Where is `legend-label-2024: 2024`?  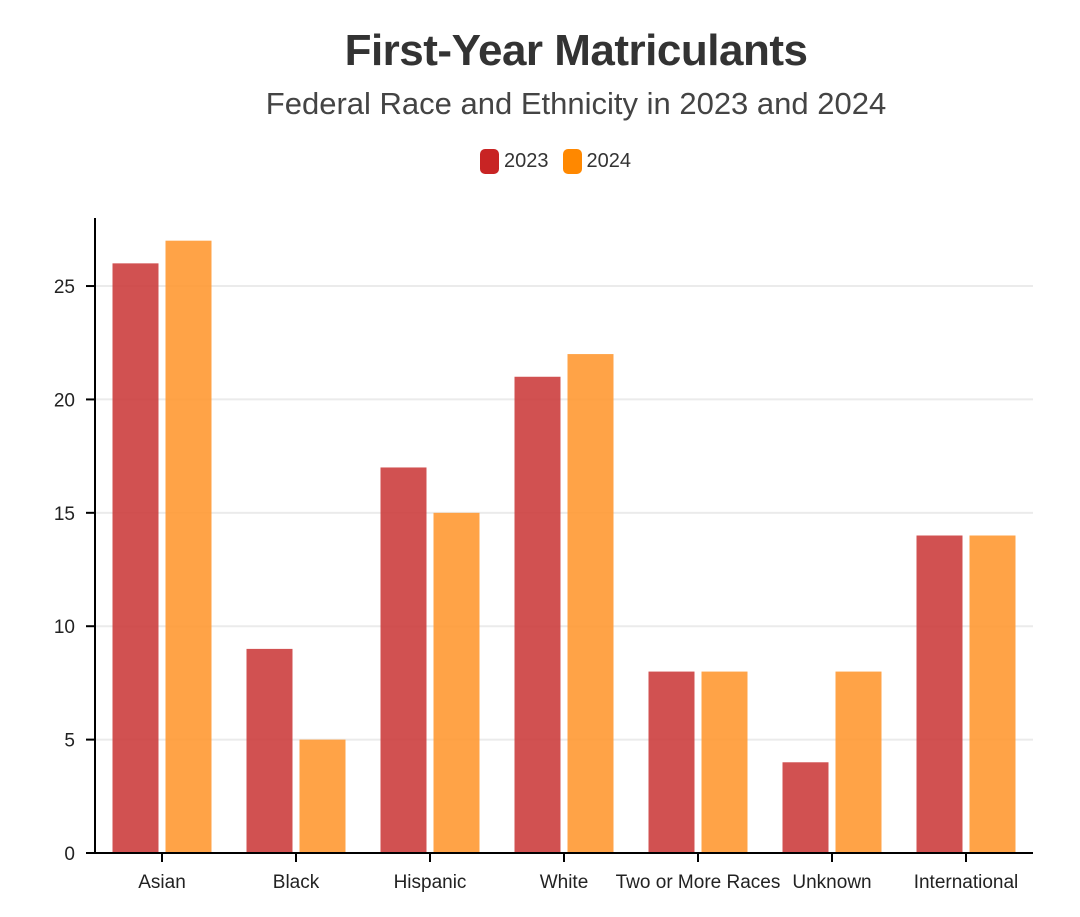
legend-label-2024: 2024 is located at coordinates (609, 161).